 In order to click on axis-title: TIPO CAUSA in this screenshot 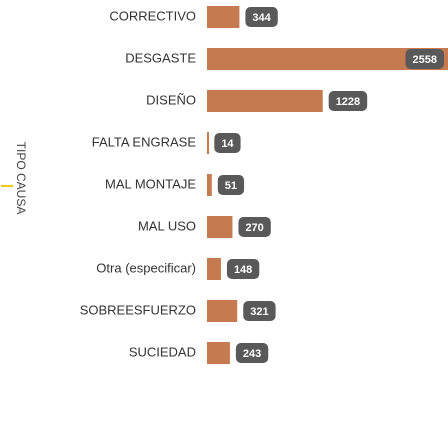, I will do `click(21, 178)`.